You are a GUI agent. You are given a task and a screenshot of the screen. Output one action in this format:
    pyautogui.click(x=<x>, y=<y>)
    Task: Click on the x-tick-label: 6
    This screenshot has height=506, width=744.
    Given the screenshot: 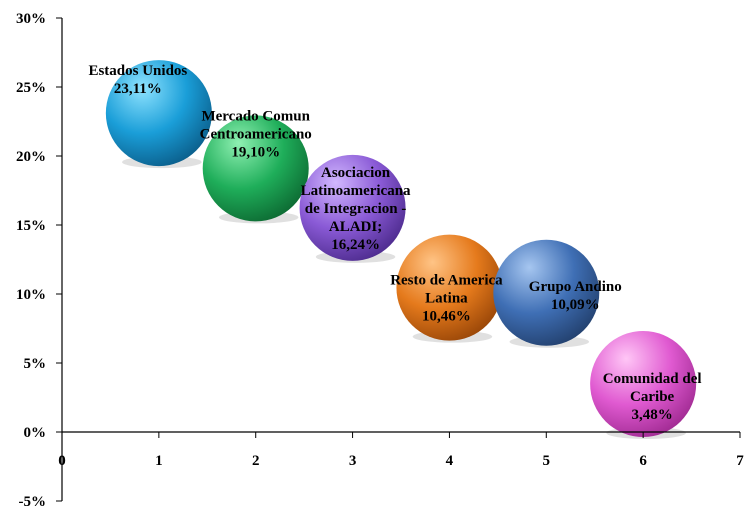 What is the action you would take?
    pyautogui.click(x=643, y=461)
    